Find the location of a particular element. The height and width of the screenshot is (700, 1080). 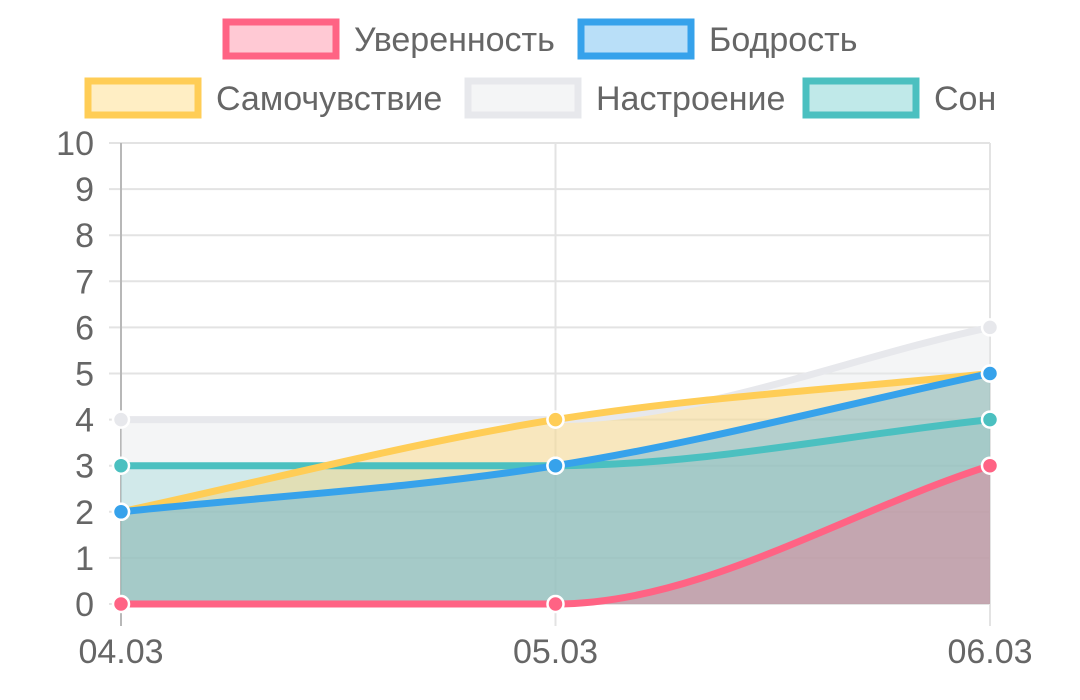

legend-item: Уверенность is located at coordinates (388, 39).